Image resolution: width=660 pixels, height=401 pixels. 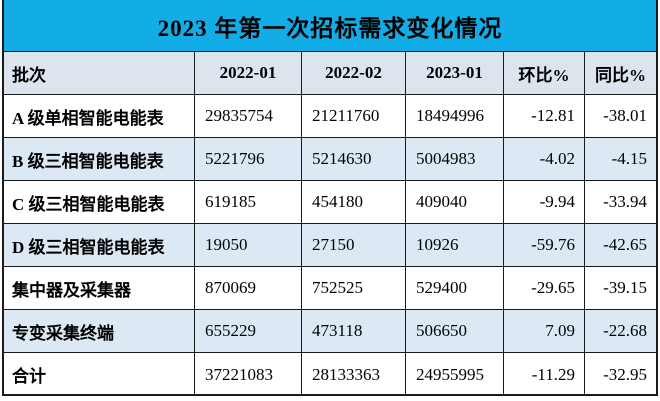 I want to click on cell-2022-02: 454180, so click(x=354, y=202).